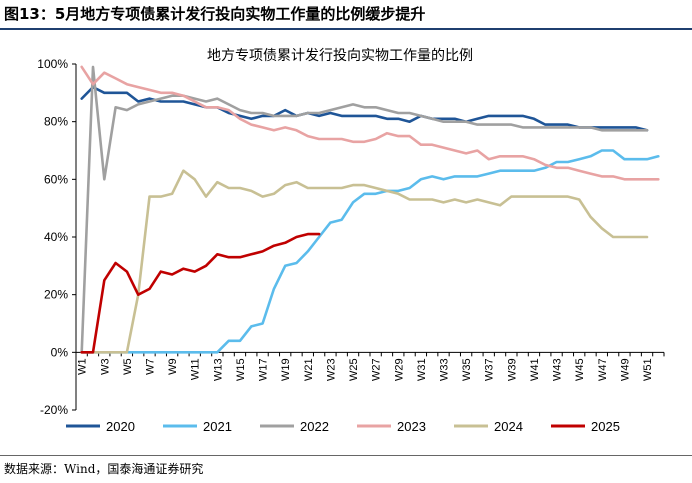 This screenshot has height=483, width=692. What do you see at coordinates (340, 56) in the screenshot?
I see `chart-title: 地方专项债累计发行投向实物工作量的比例` at bounding box center [340, 56].